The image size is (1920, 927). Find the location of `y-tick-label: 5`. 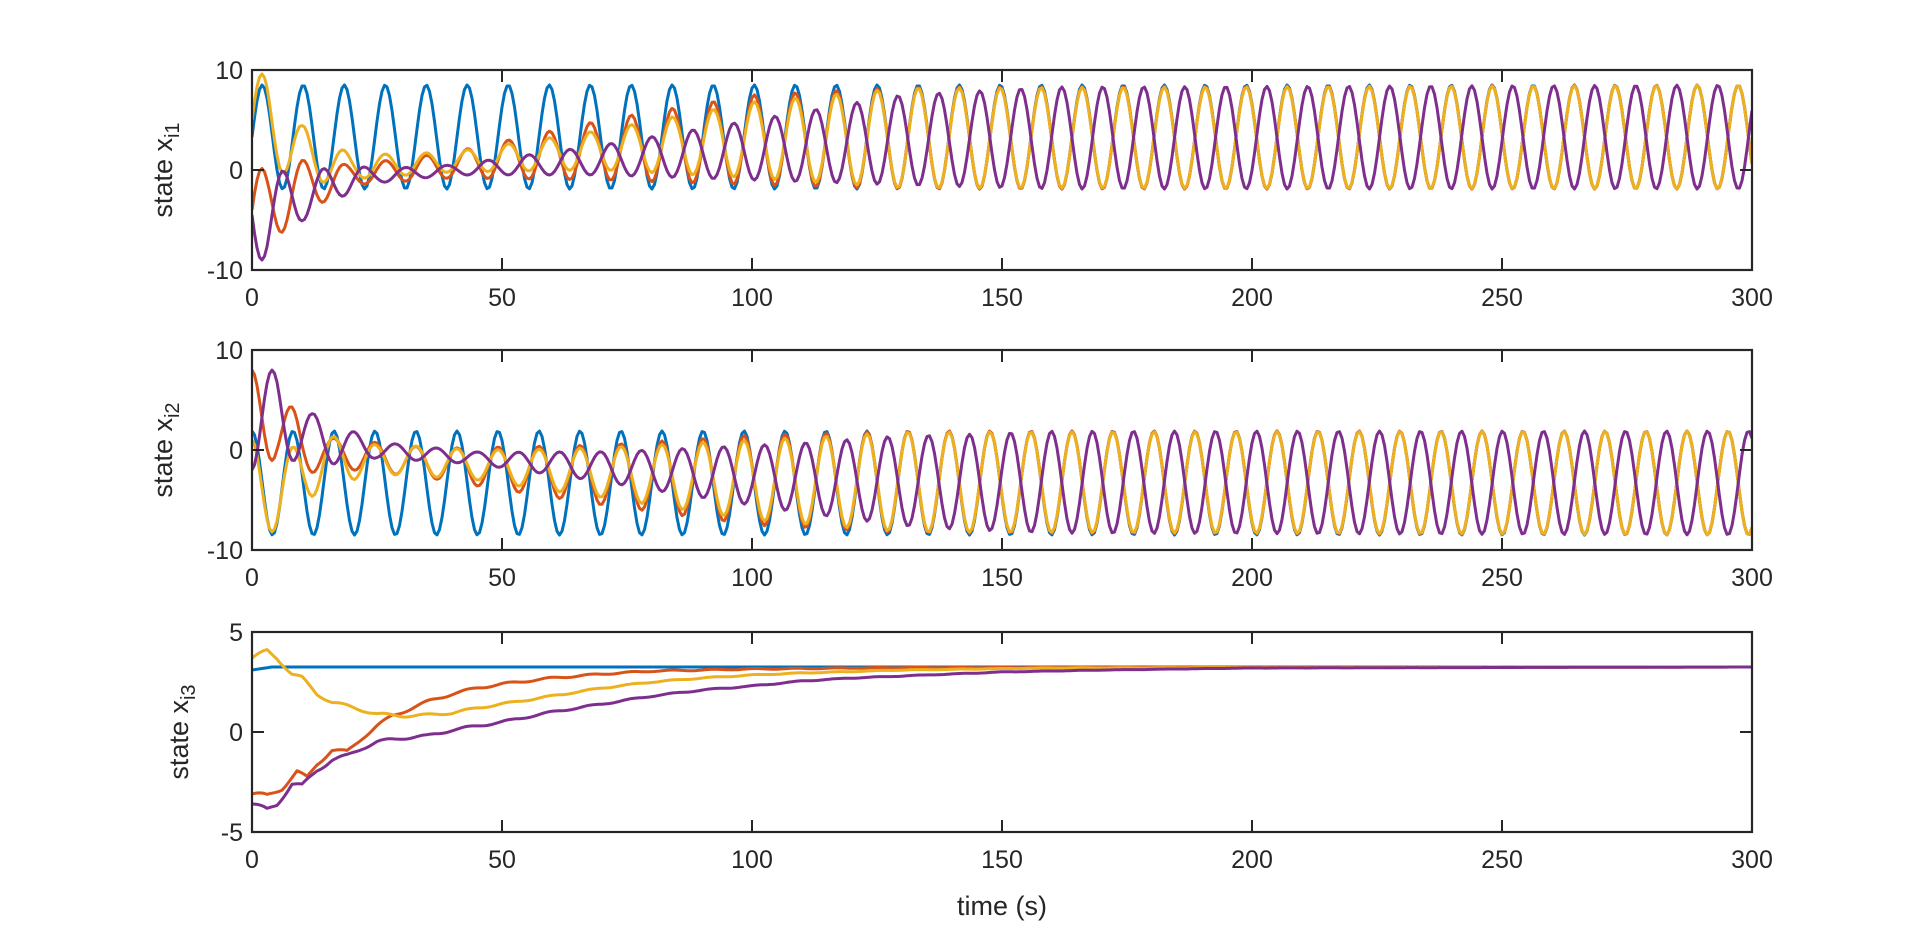

y-tick-label: 5 is located at coordinates (236, 633).